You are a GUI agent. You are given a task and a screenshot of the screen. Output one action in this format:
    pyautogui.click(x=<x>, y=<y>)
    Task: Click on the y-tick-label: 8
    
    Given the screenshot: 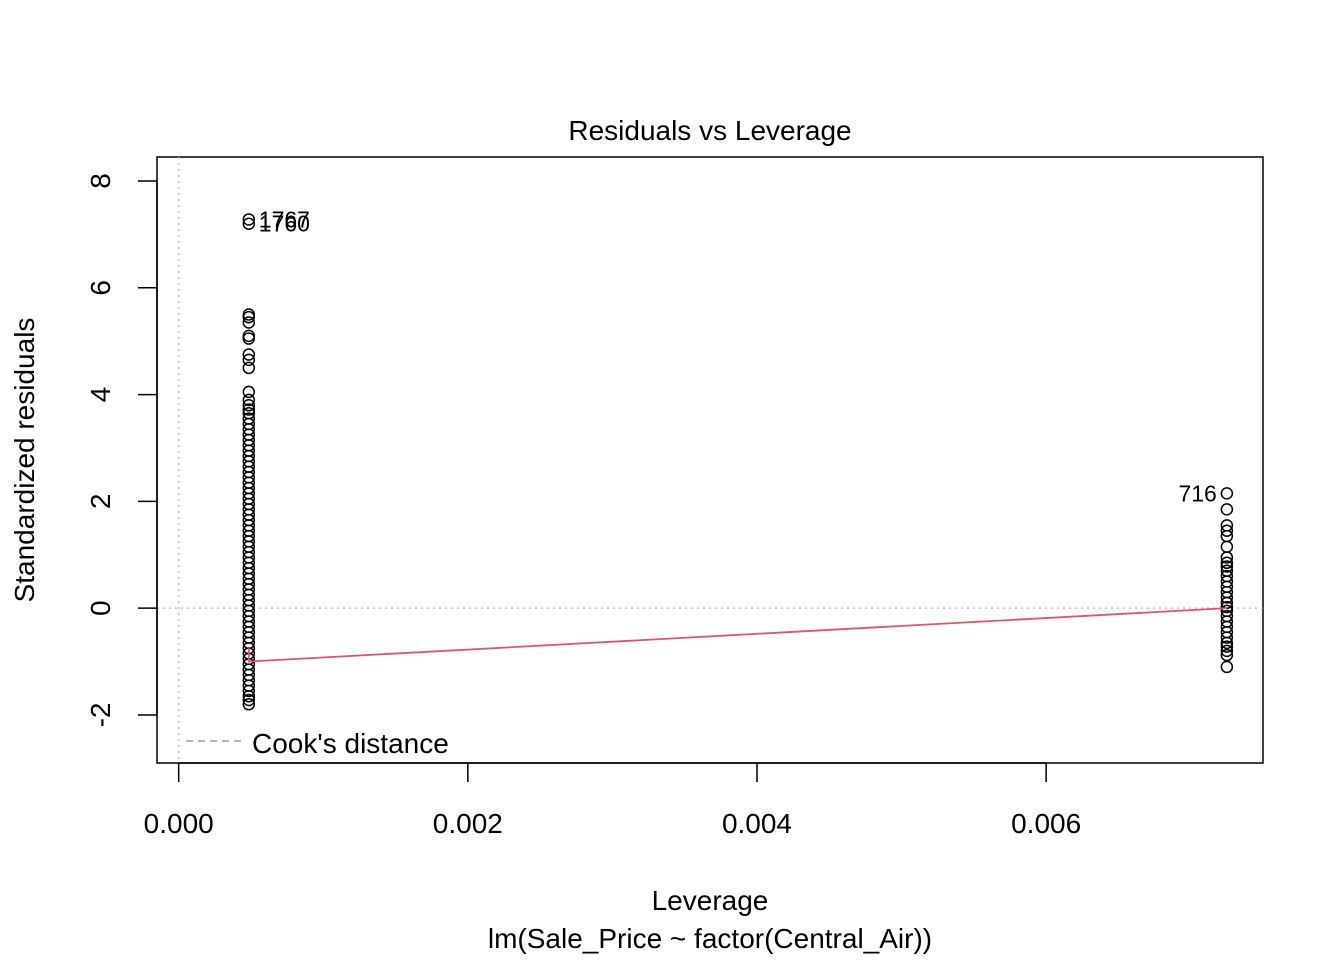 What is the action you would take?
    pyautogui.click(x=100, y=181)
    